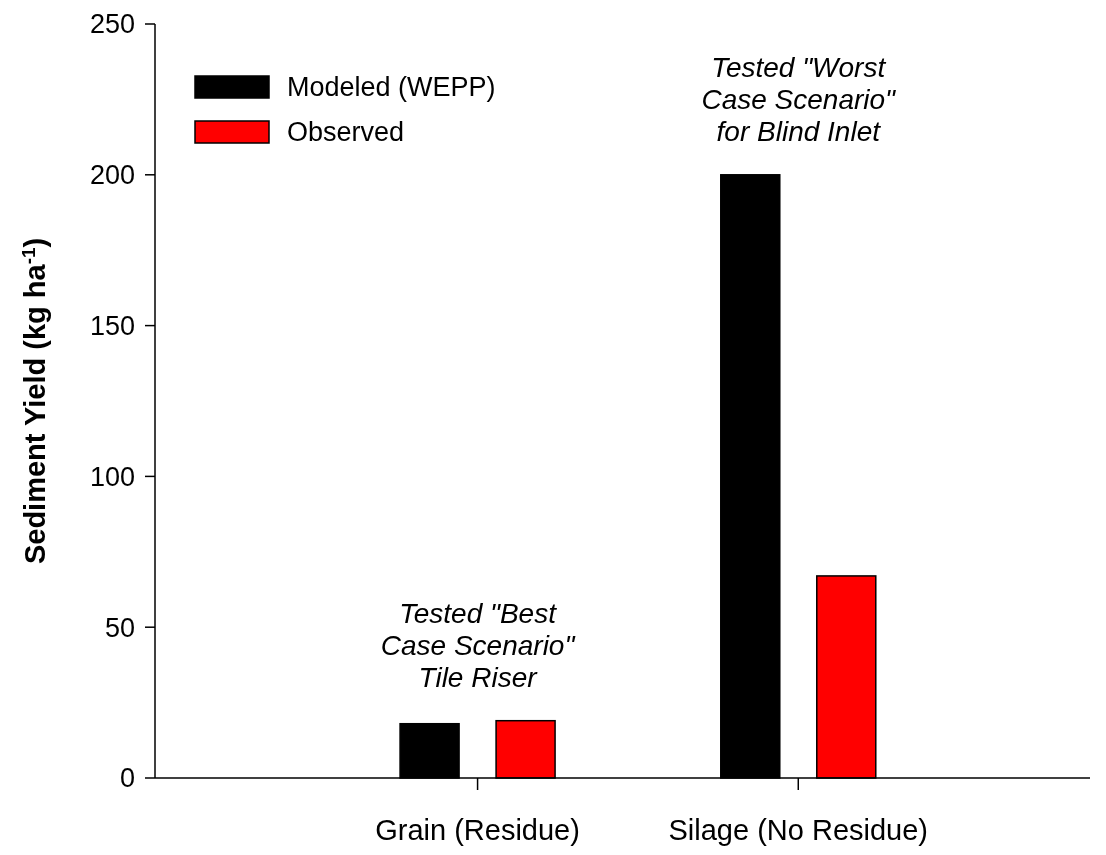 This screenshot has width=1106, height=855. What do you see at coordinates (391, 87) in the screenshot?
I see `legend-label: Modeled (WEPP)` at bounding box center [391, 87].